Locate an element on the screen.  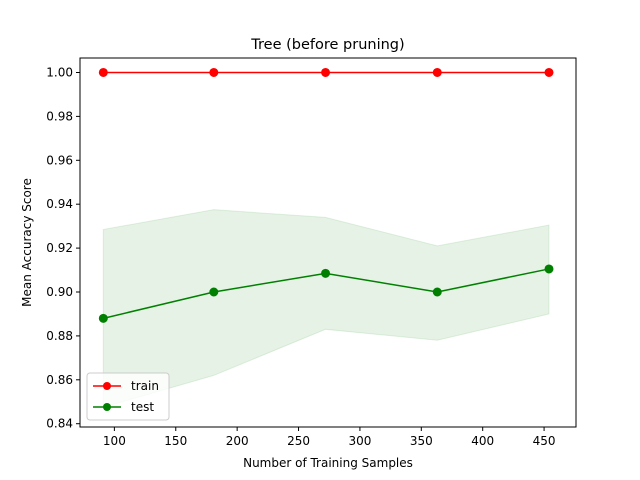
x-axis-title: Number of Training Samples is located at coordinates (328, 463).